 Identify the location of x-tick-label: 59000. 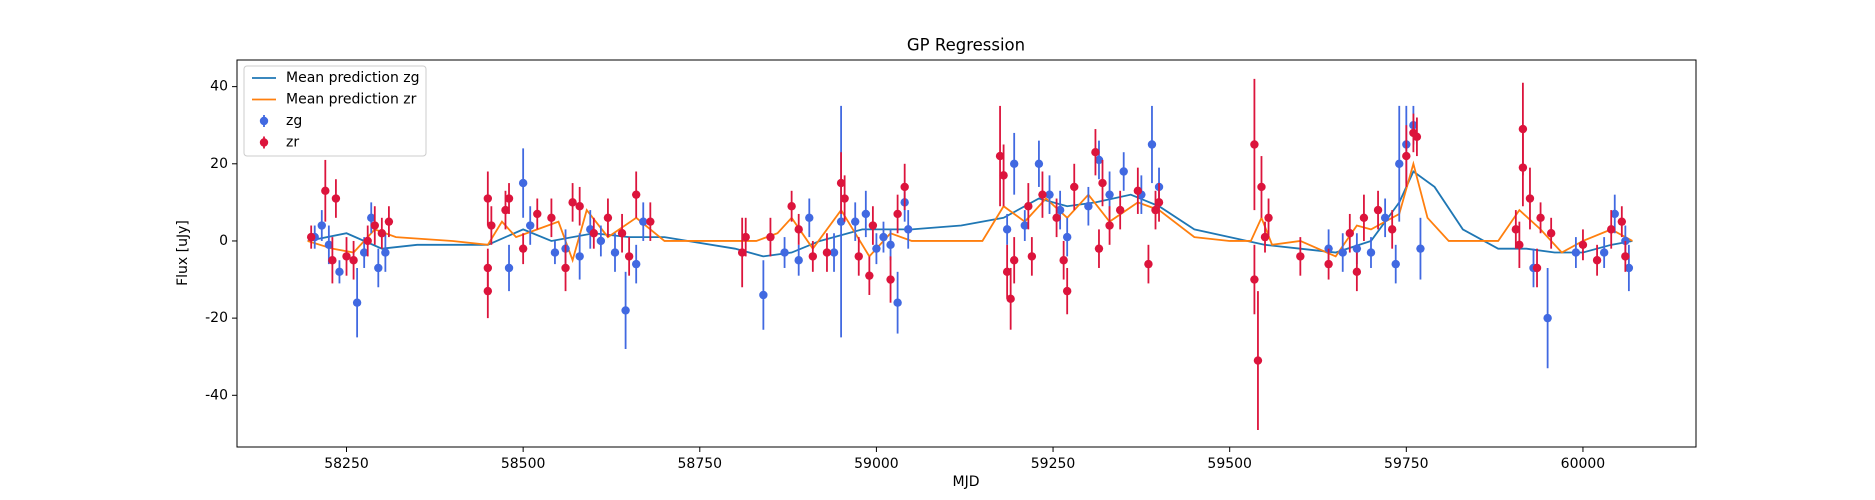
(876, 464).